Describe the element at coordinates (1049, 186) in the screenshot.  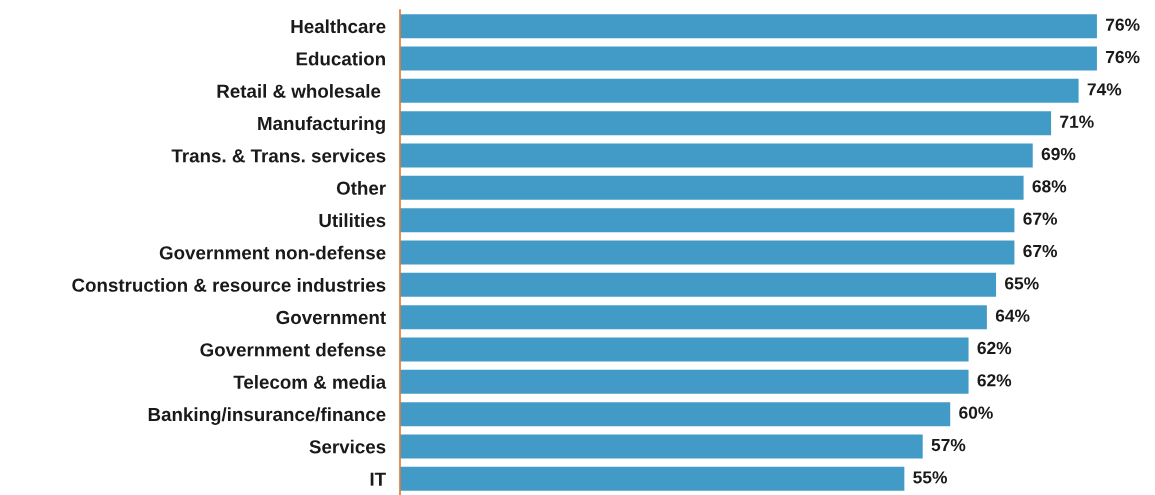
I see `data-label: 68%` at that location.